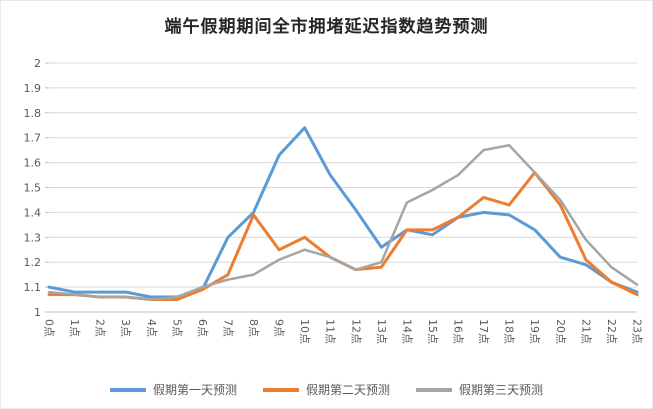  I want to click on legend-item-1: 假期第二天预测, so click(326, 389).